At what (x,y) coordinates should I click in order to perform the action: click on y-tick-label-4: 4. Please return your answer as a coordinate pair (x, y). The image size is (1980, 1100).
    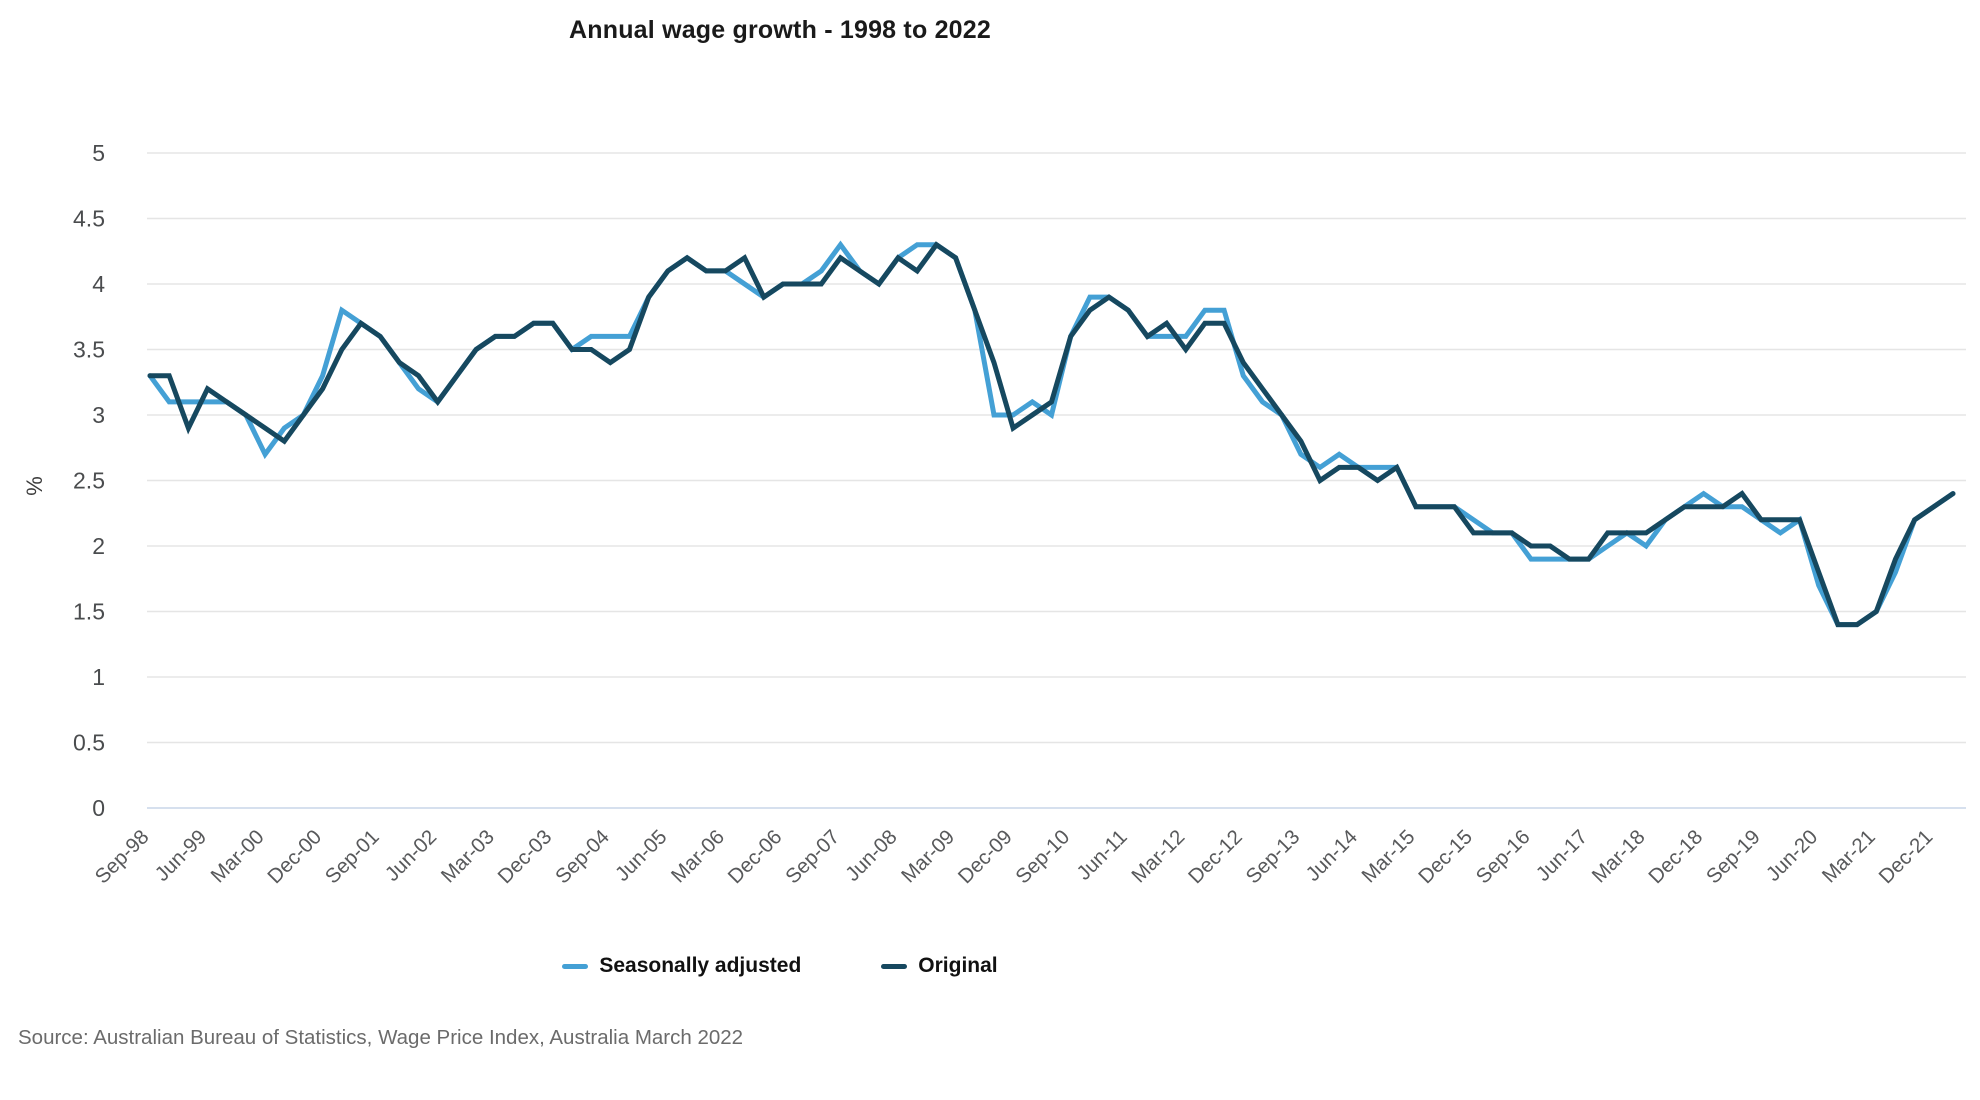
    Looking at the image, I should click on (98, 284).